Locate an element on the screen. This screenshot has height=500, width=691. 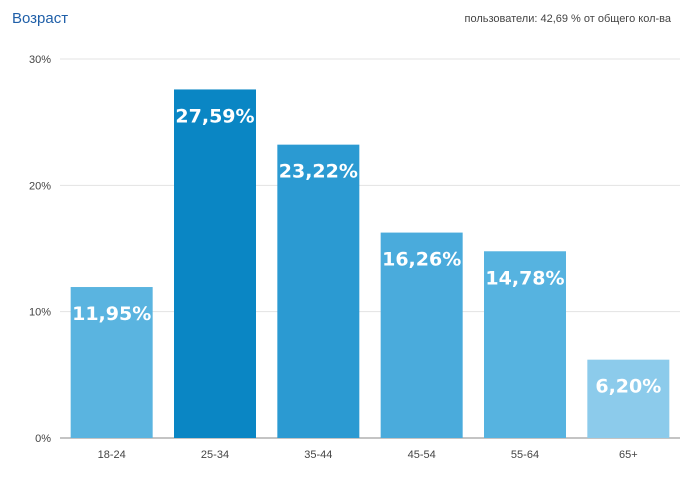
x-tick-label: 18-24 is located at coordinates (112, 455).